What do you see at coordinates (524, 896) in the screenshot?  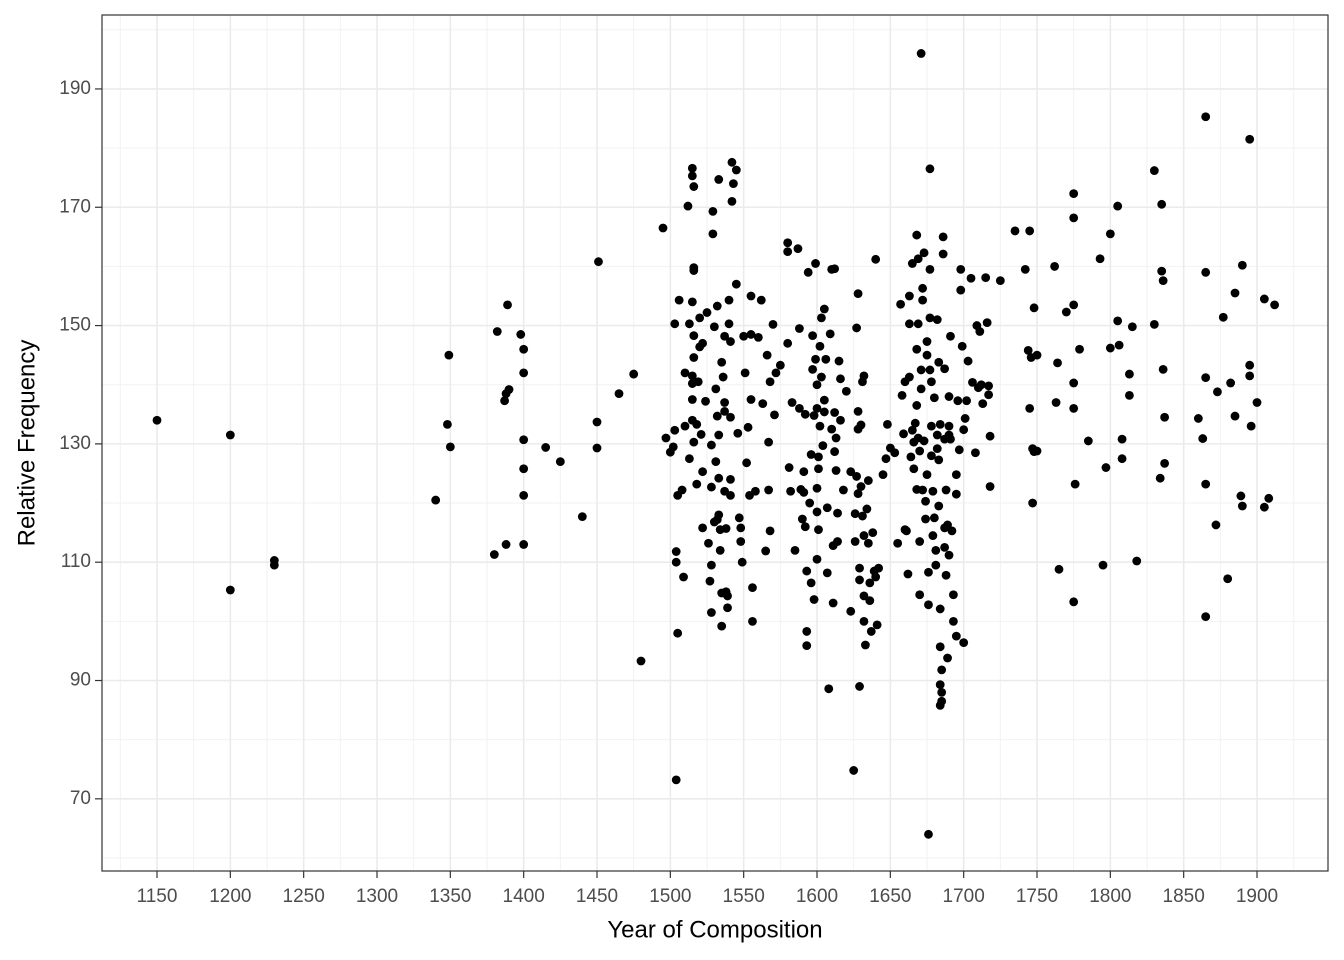 I see `x-tick-label: 1400` at bounding box center [524, 896].